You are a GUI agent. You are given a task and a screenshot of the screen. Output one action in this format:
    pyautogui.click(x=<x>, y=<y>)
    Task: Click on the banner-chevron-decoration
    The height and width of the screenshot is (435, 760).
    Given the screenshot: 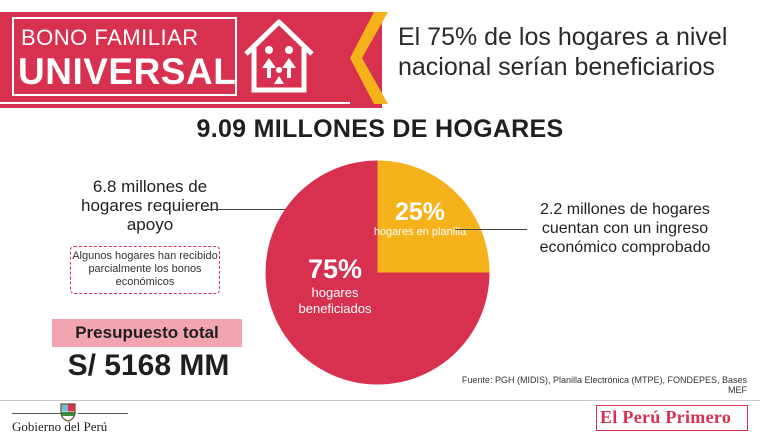 What is the action you would take?
    pyautogui.click(x=369, y=58)
    